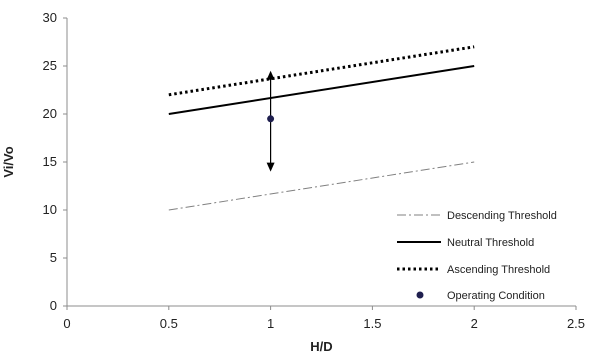  Describe the element at coordinates (270, 167) in the screenshot. I see `range-arrow-head-down` at that location.